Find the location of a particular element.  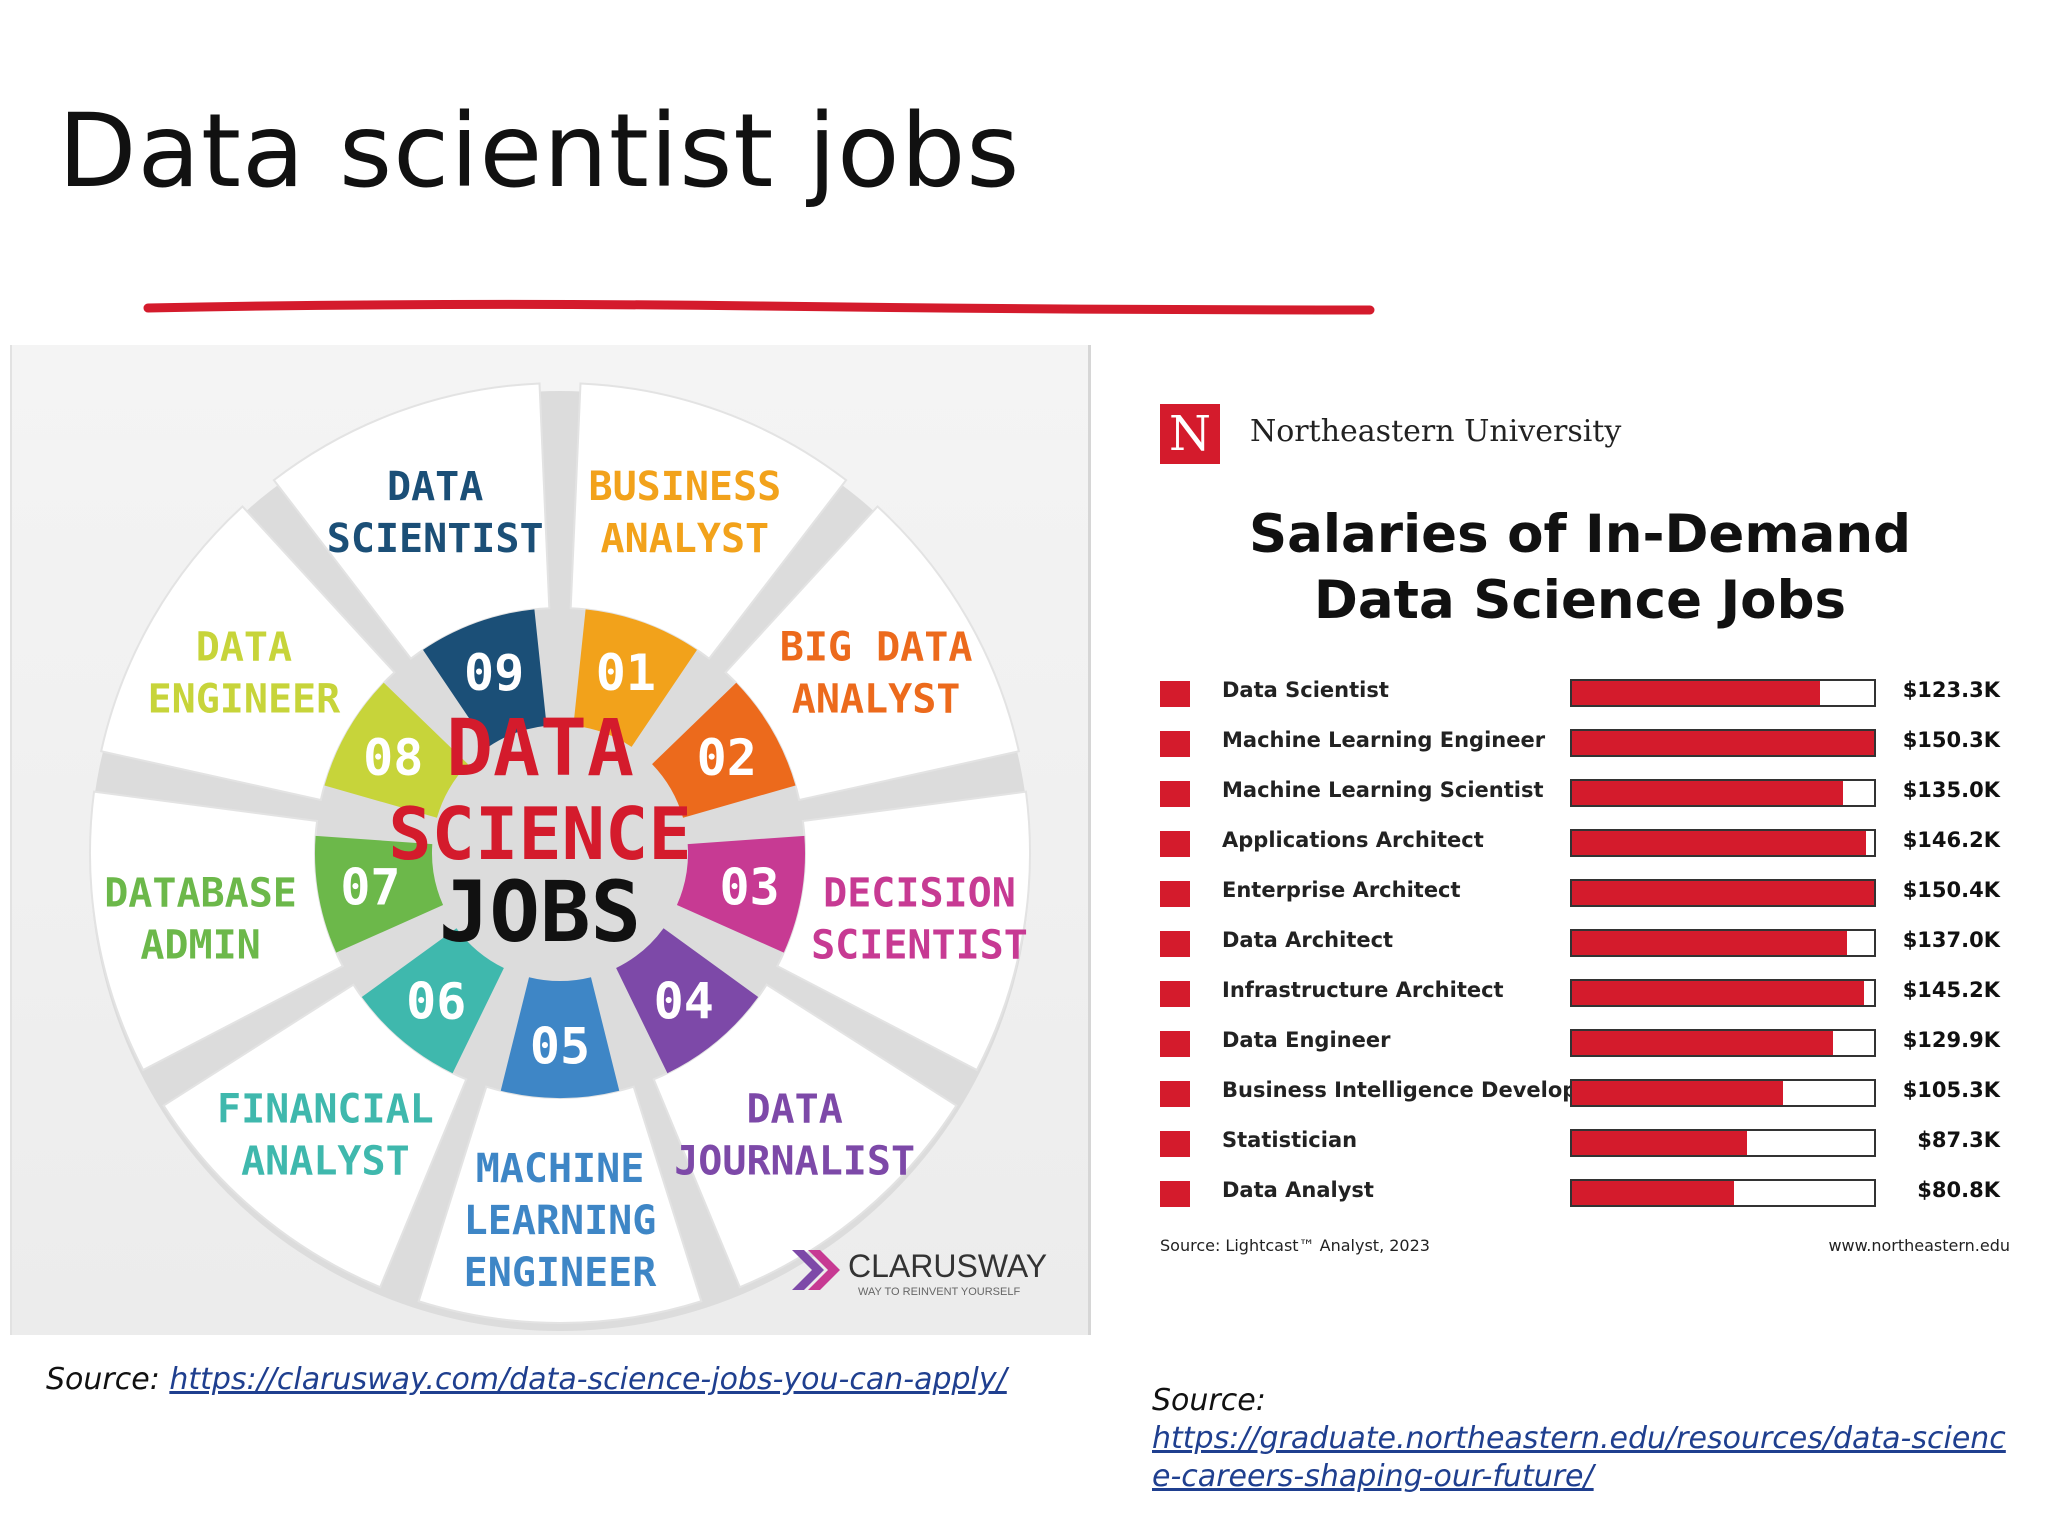

salary-value: $150.3K is located at coordinates (1951, 740).